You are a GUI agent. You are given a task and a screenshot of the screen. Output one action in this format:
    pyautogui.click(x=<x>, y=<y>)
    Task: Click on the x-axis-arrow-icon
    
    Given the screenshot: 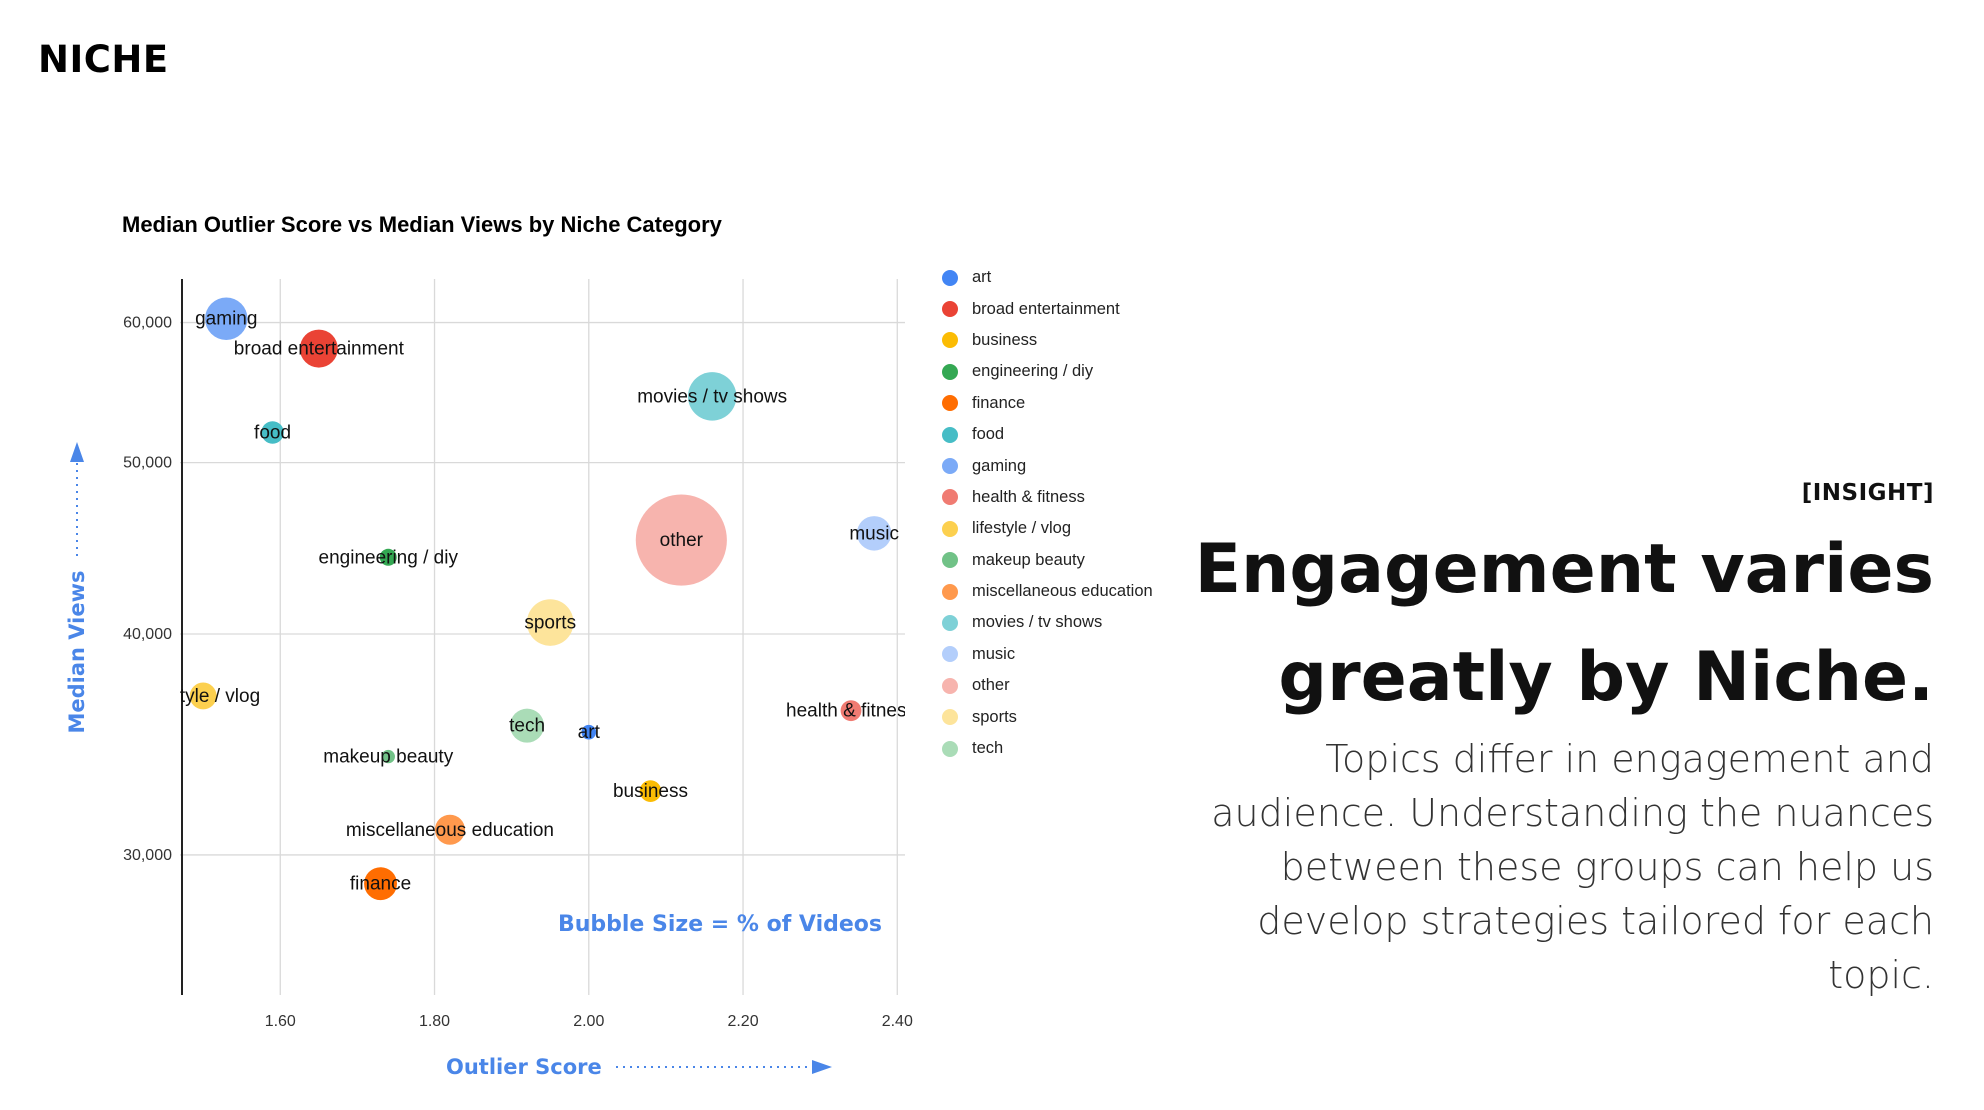 What is the action you would take?
    pyautogui.click(x=822, y=1067)
    